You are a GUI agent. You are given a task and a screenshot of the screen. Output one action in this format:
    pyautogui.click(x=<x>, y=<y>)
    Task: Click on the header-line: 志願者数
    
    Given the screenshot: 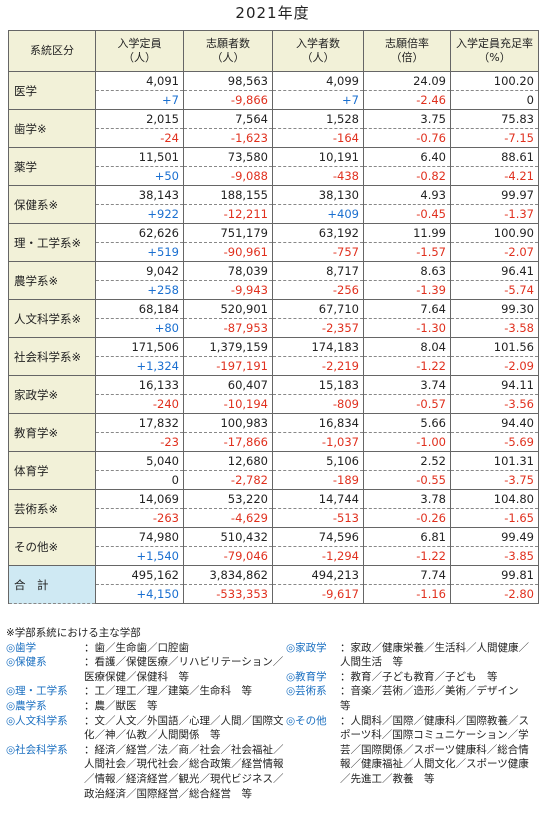 What is the action you would take?
    pyautogui.click(x=228, y=43)
    